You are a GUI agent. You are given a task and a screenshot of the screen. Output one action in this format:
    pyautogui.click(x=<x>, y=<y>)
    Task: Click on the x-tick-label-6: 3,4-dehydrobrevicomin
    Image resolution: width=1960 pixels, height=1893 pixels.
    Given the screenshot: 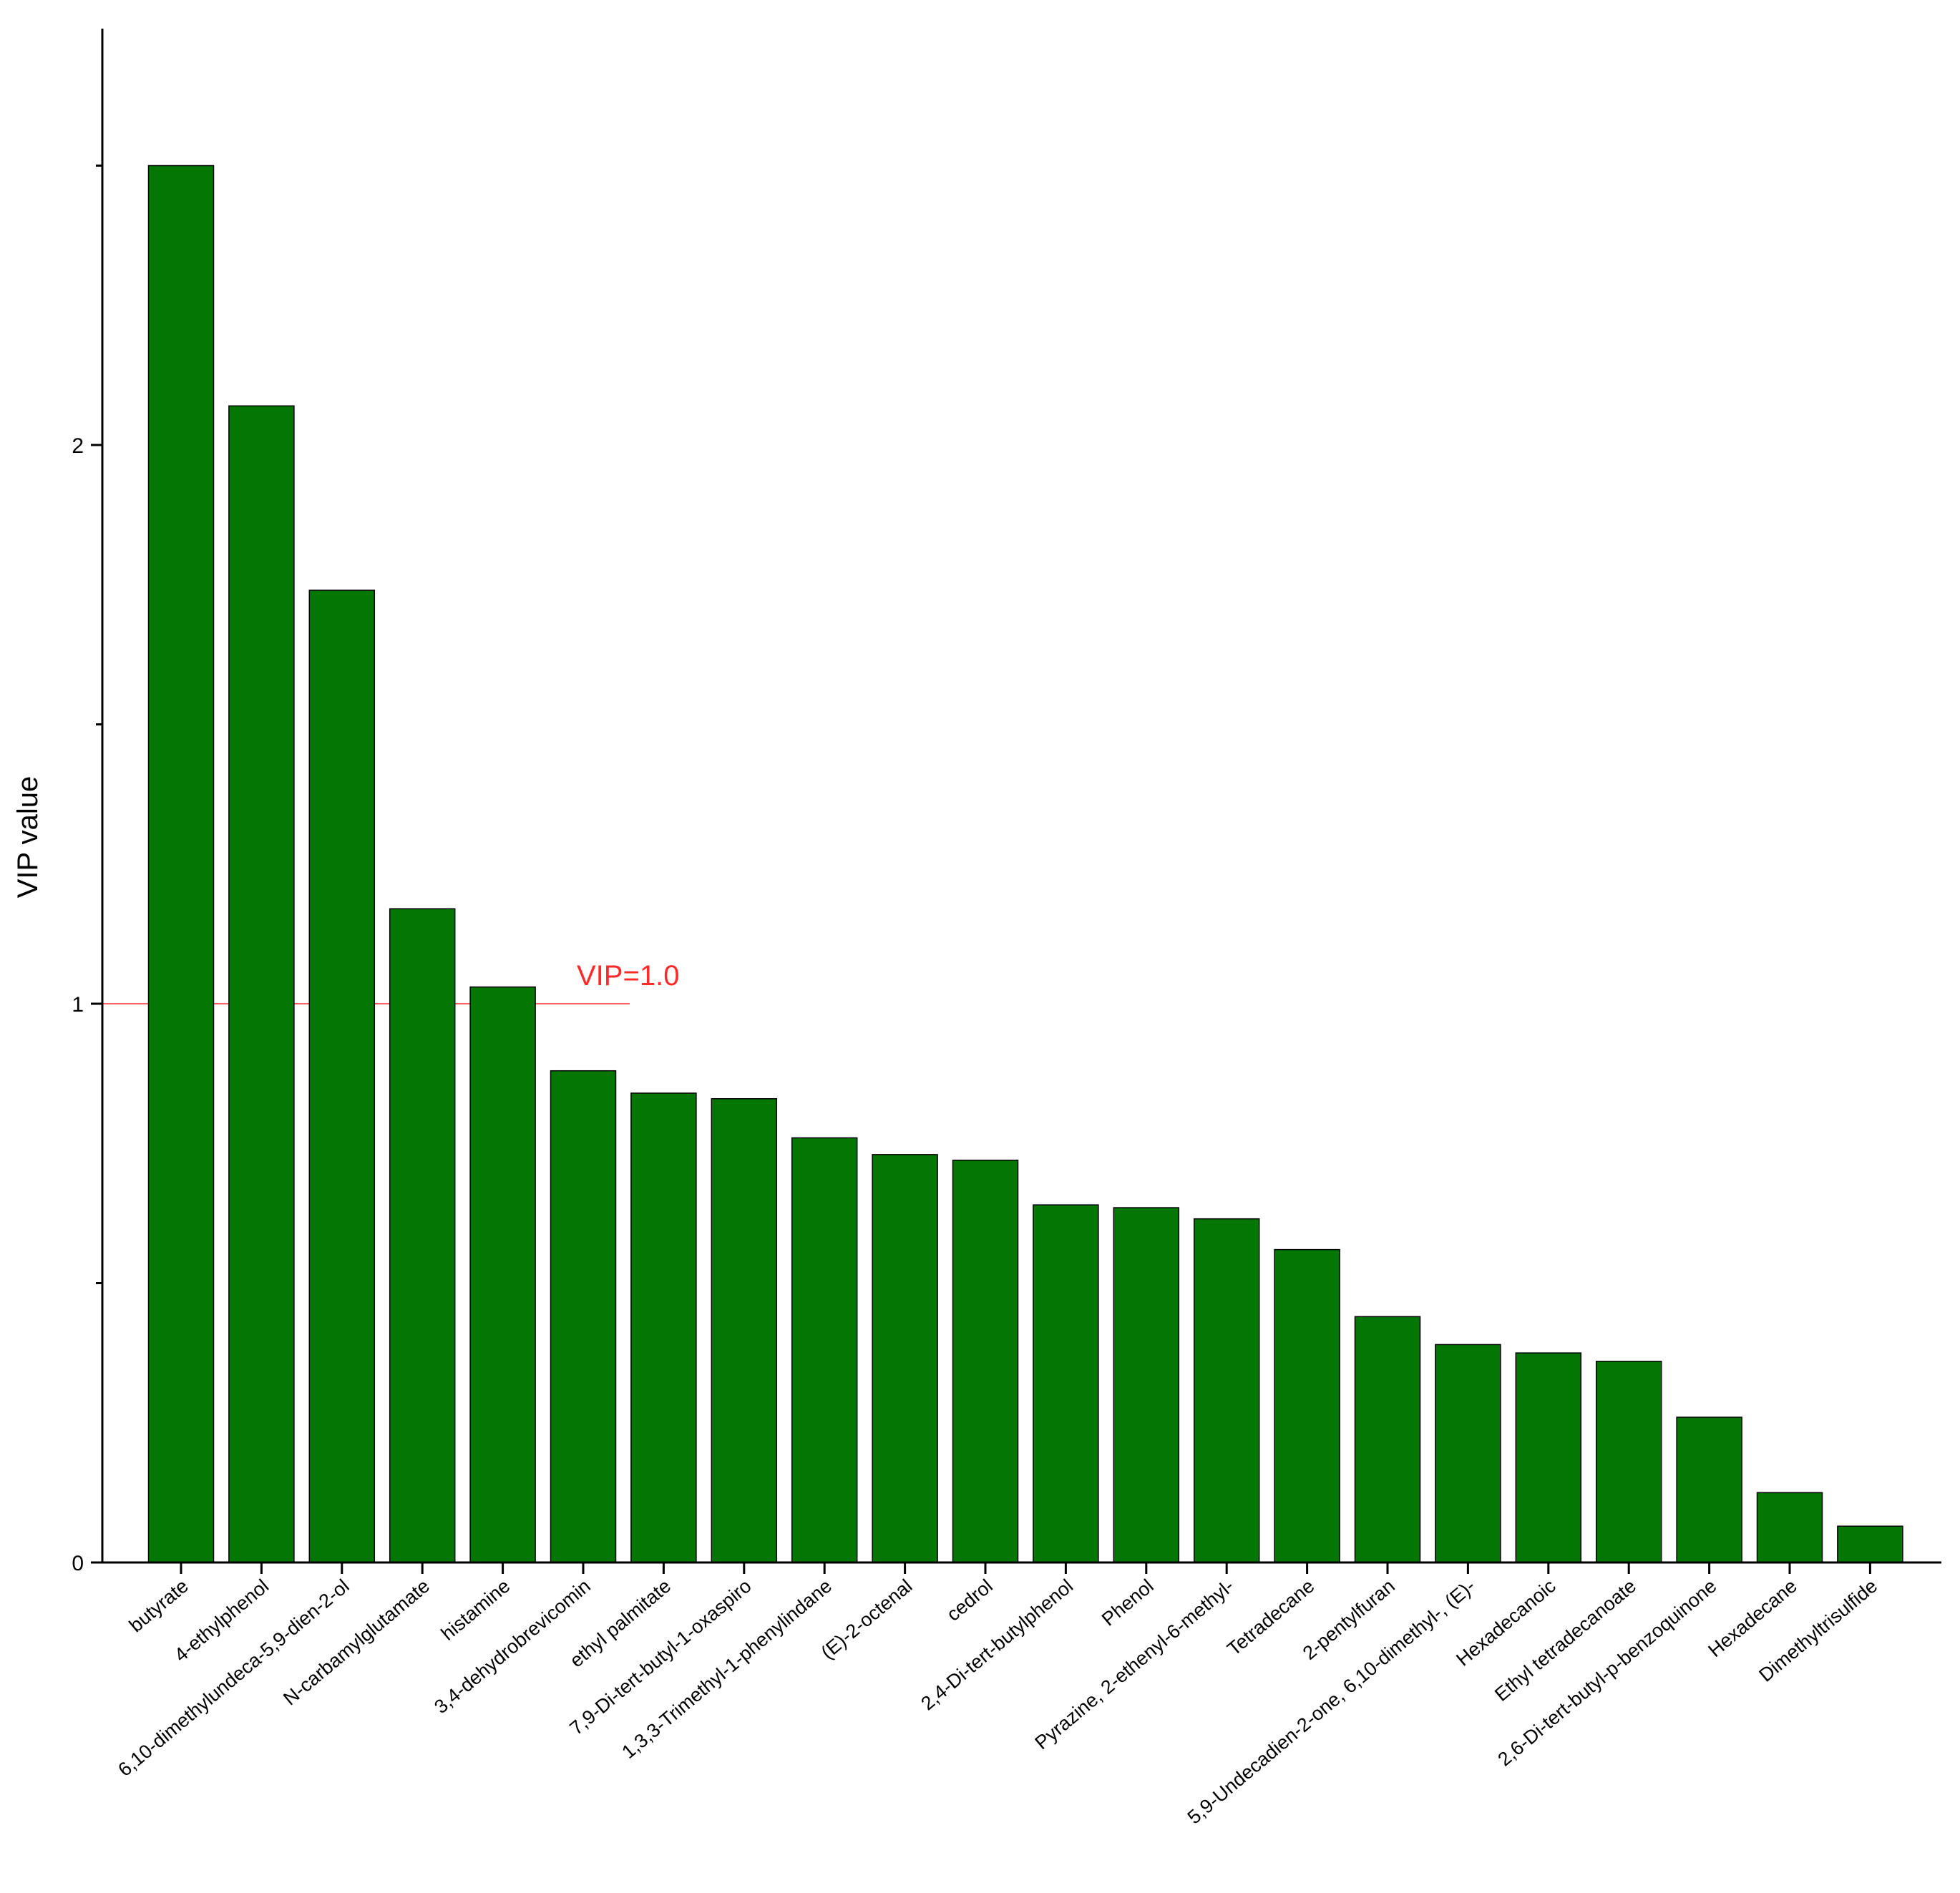 What is the action you would take?
    pyautogui.click(x=512, y=1646)
    